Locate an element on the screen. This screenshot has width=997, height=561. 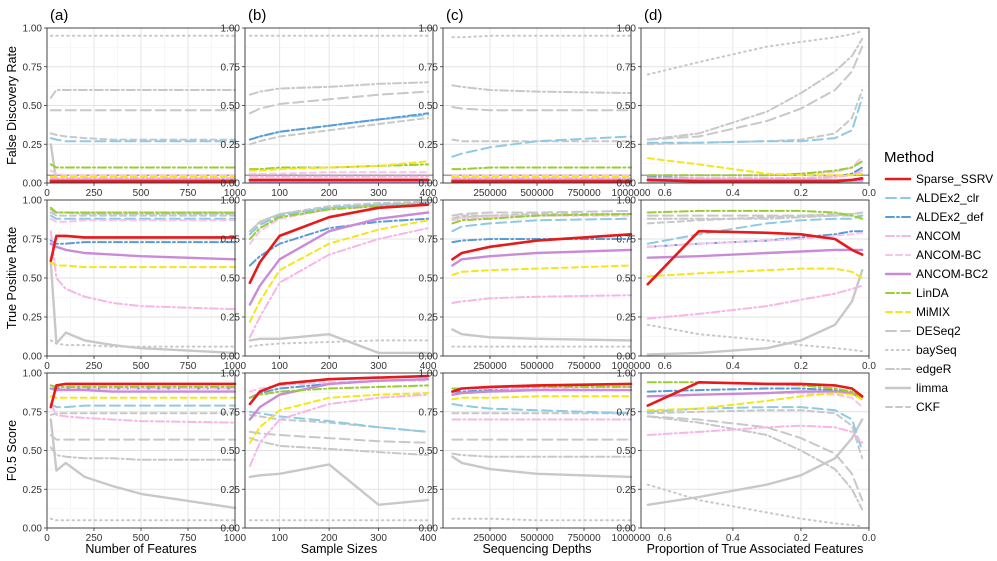
legend-label: limma is located at coordinates (932, 388).